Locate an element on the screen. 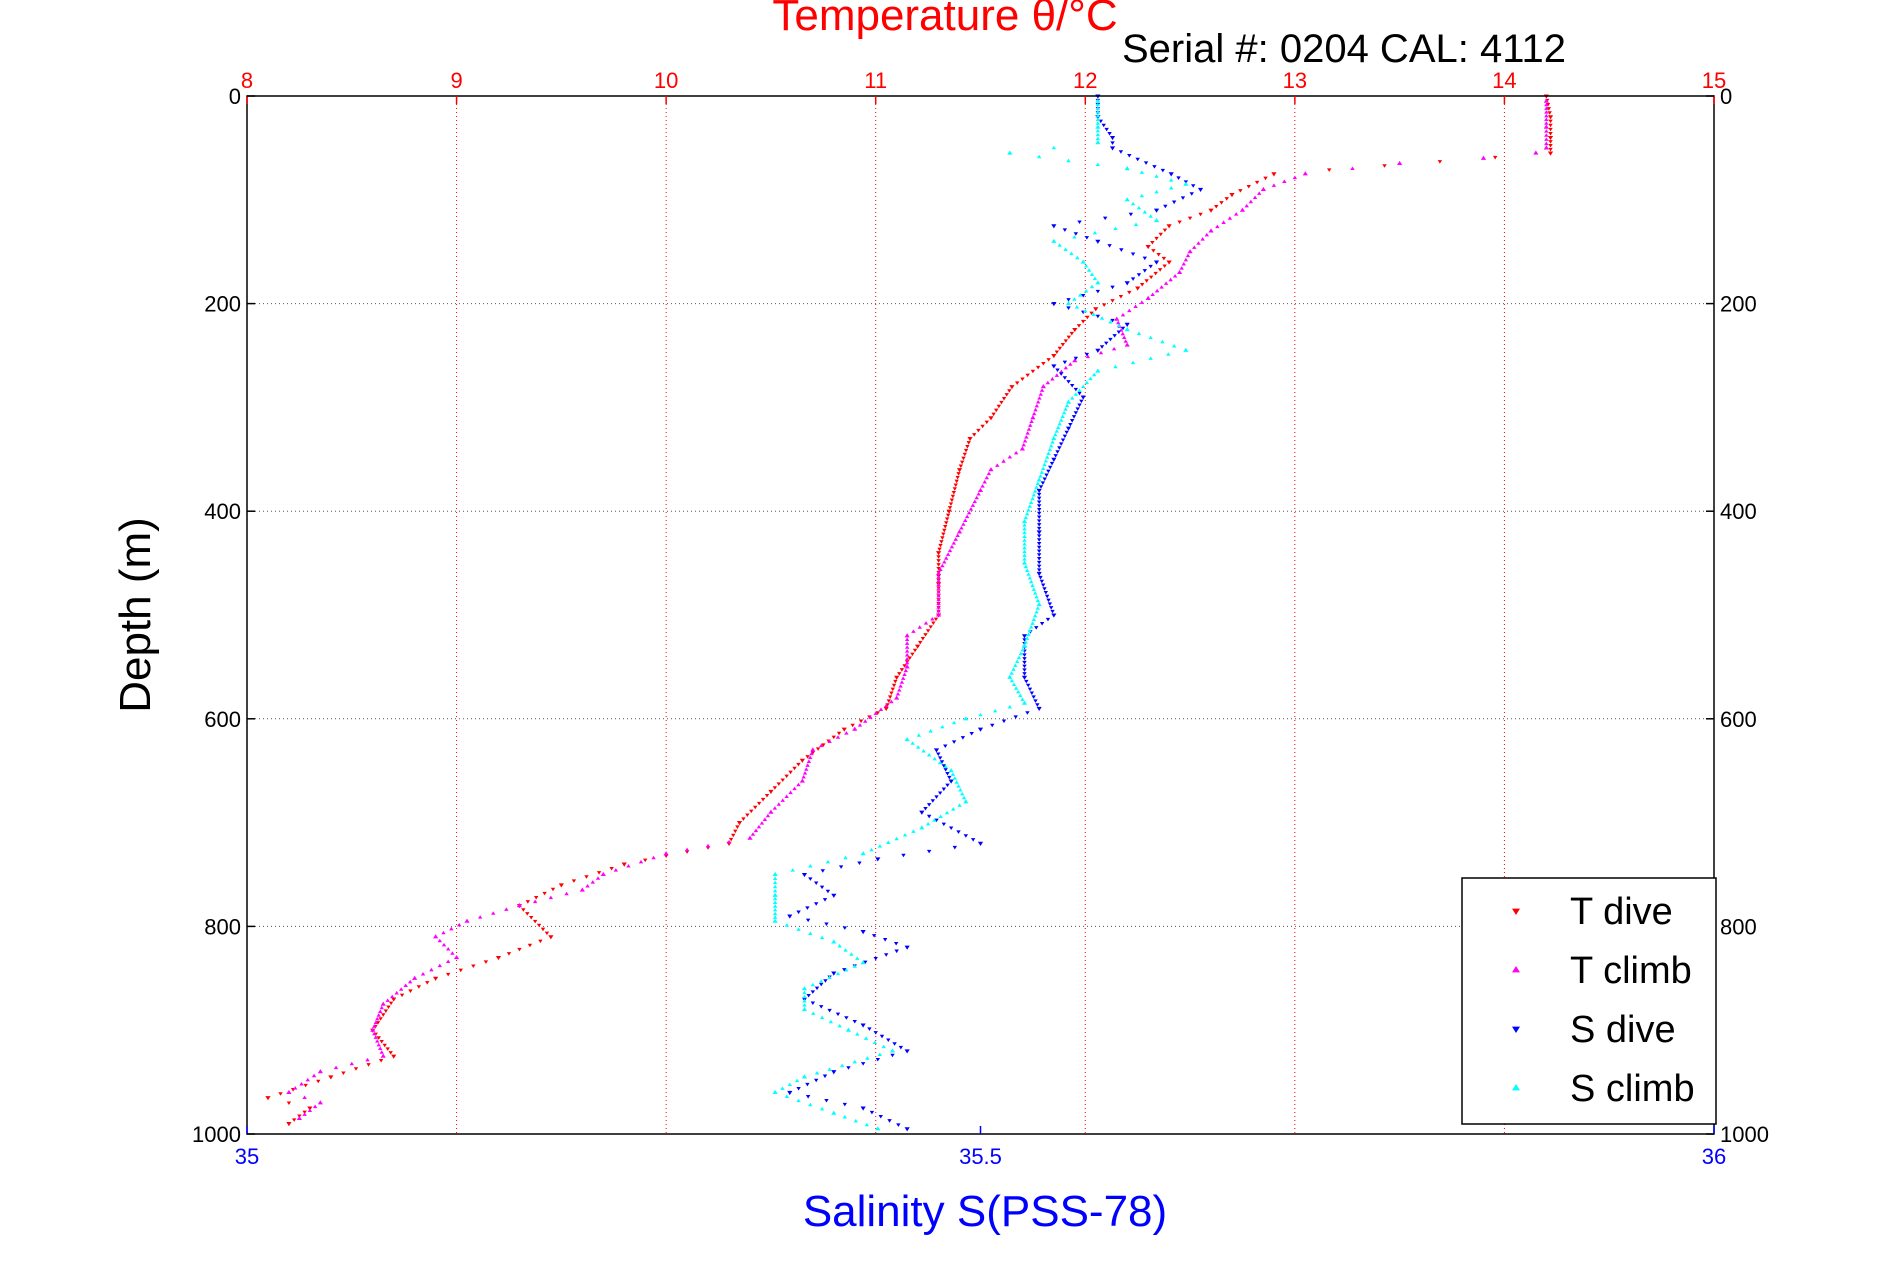 Image resolution: width=1891 pixels, height=1262 pixels. temperature-tick-label: 9 is located at coordinates (456, 80).